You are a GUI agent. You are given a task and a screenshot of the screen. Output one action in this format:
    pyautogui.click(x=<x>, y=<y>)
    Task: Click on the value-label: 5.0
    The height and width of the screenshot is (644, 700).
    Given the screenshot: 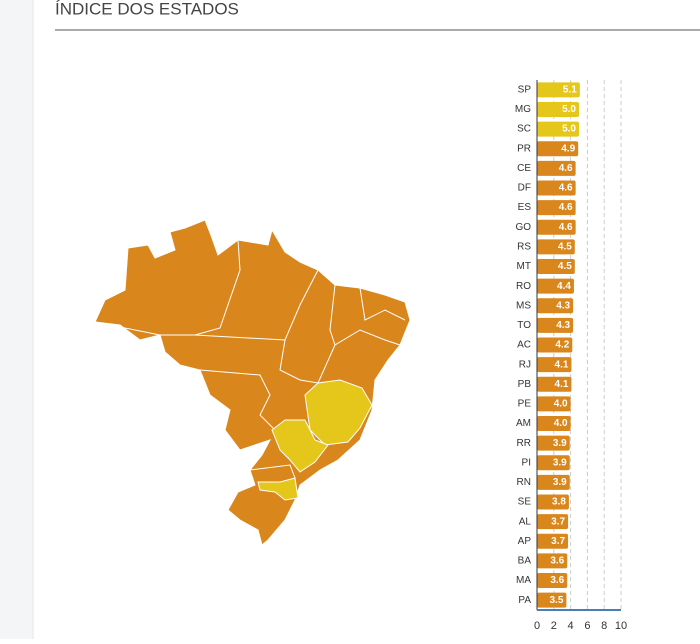 What is the action you would take?
    pyautogui.click(x=569, y=129)
    